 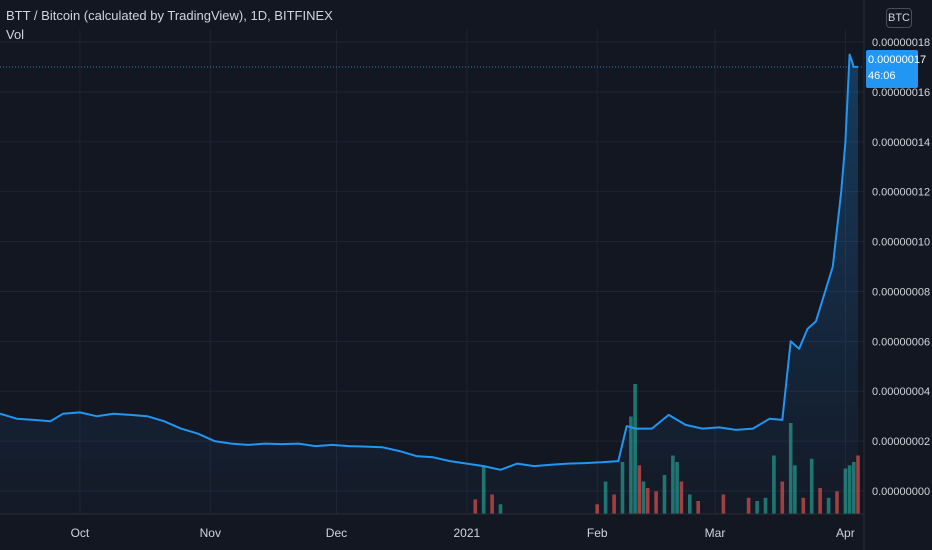 I want to click on y-tick-label: 0.00000002, so click(x=901, y=442).